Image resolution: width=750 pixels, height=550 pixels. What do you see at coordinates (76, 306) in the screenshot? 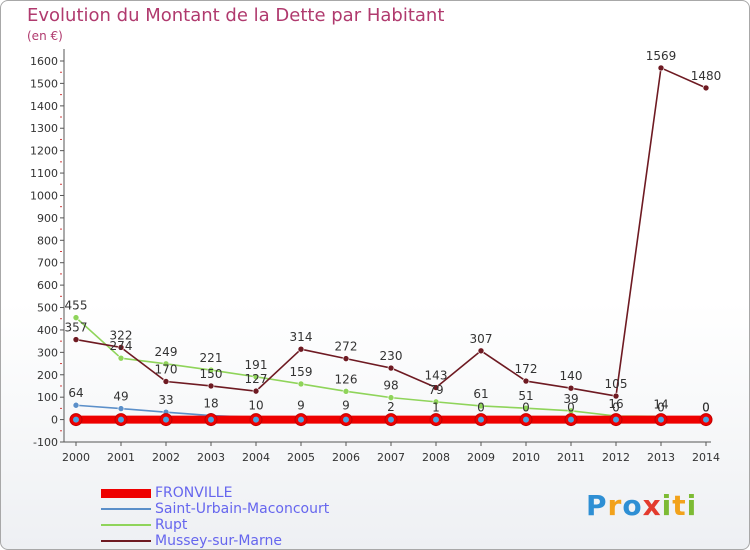
I see `data-label: 455` at bounding box center [76, 306].